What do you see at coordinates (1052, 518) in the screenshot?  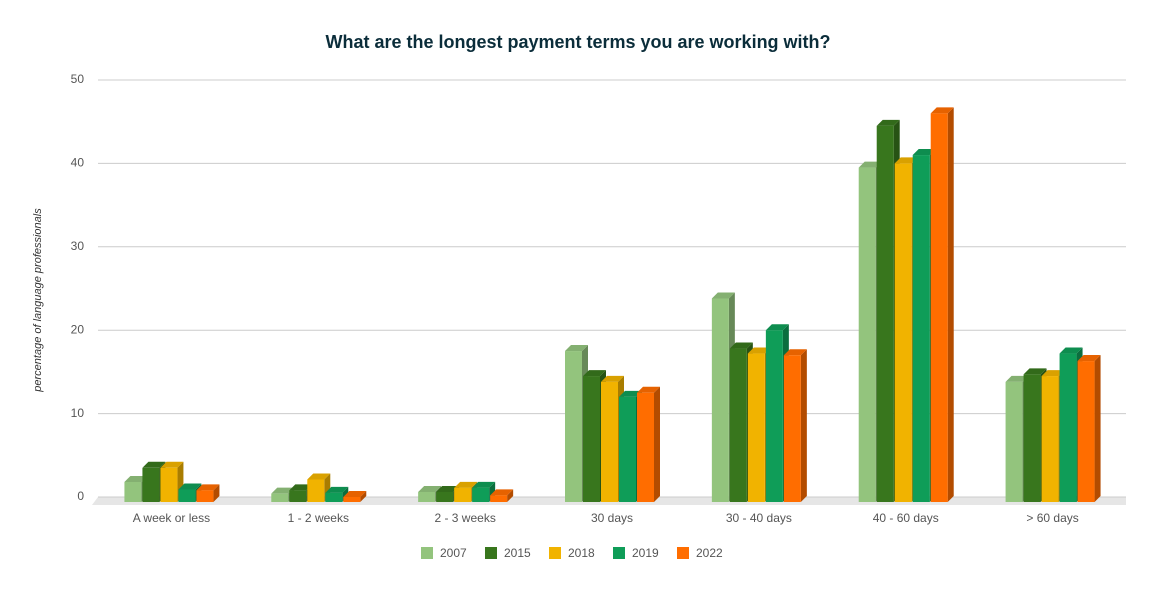 I see `x-tick-label: > 60 days` at bounding box center [1052, 518].